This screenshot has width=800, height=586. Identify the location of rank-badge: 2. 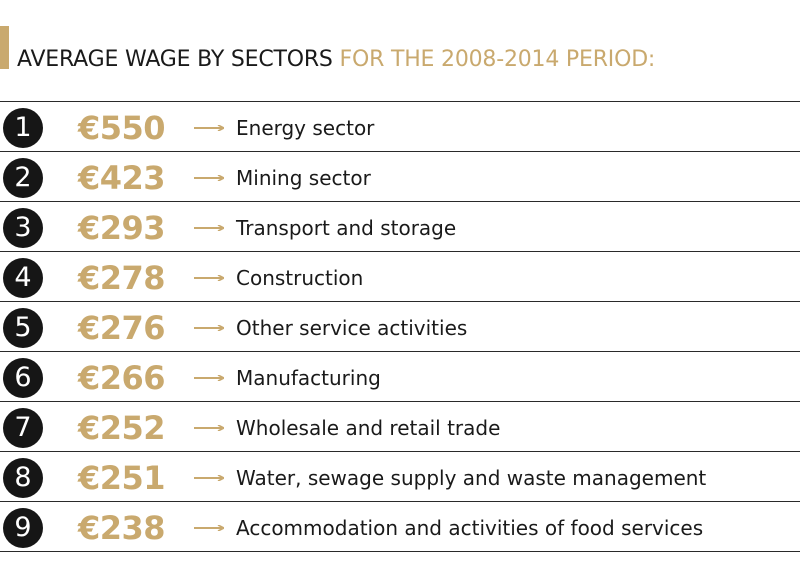
(23, 178).